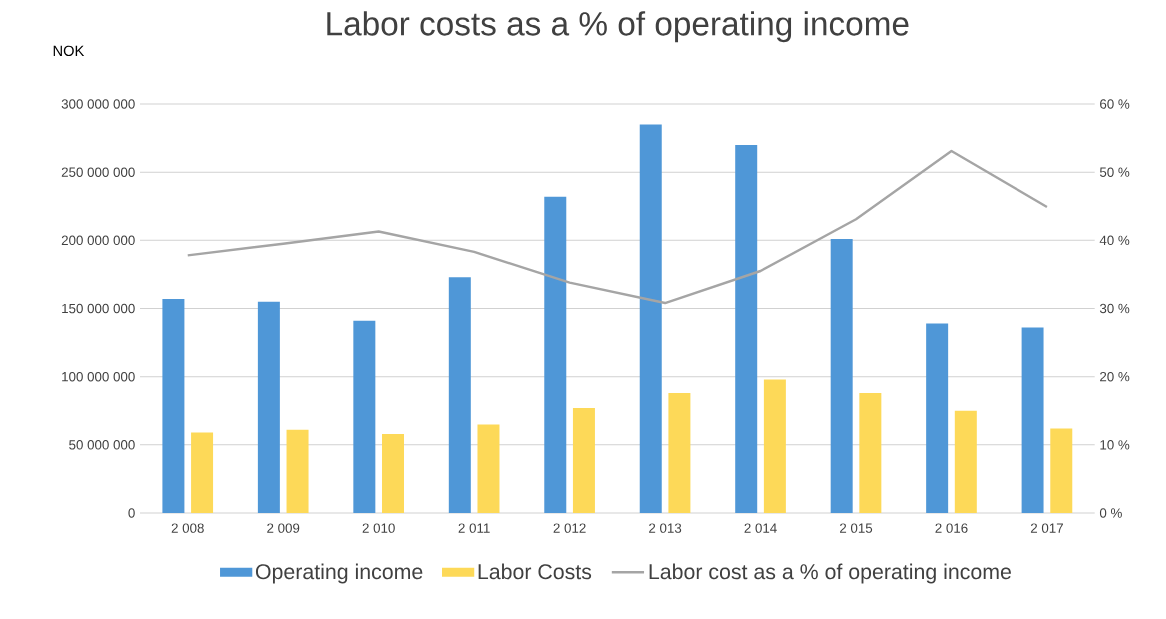 The width and height of the screenshot is (1166, 619). I want to click on y2-tick-label: 0 %, so click(1110, 513).